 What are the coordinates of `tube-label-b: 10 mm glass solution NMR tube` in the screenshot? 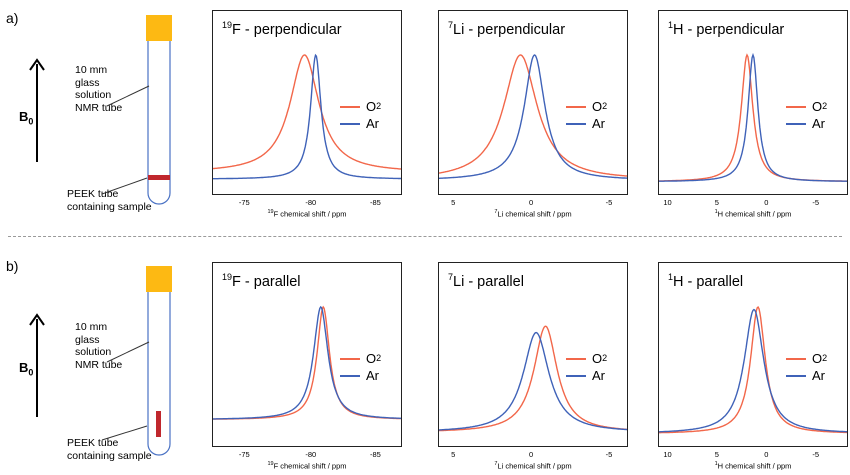 It's located at (99, 346).